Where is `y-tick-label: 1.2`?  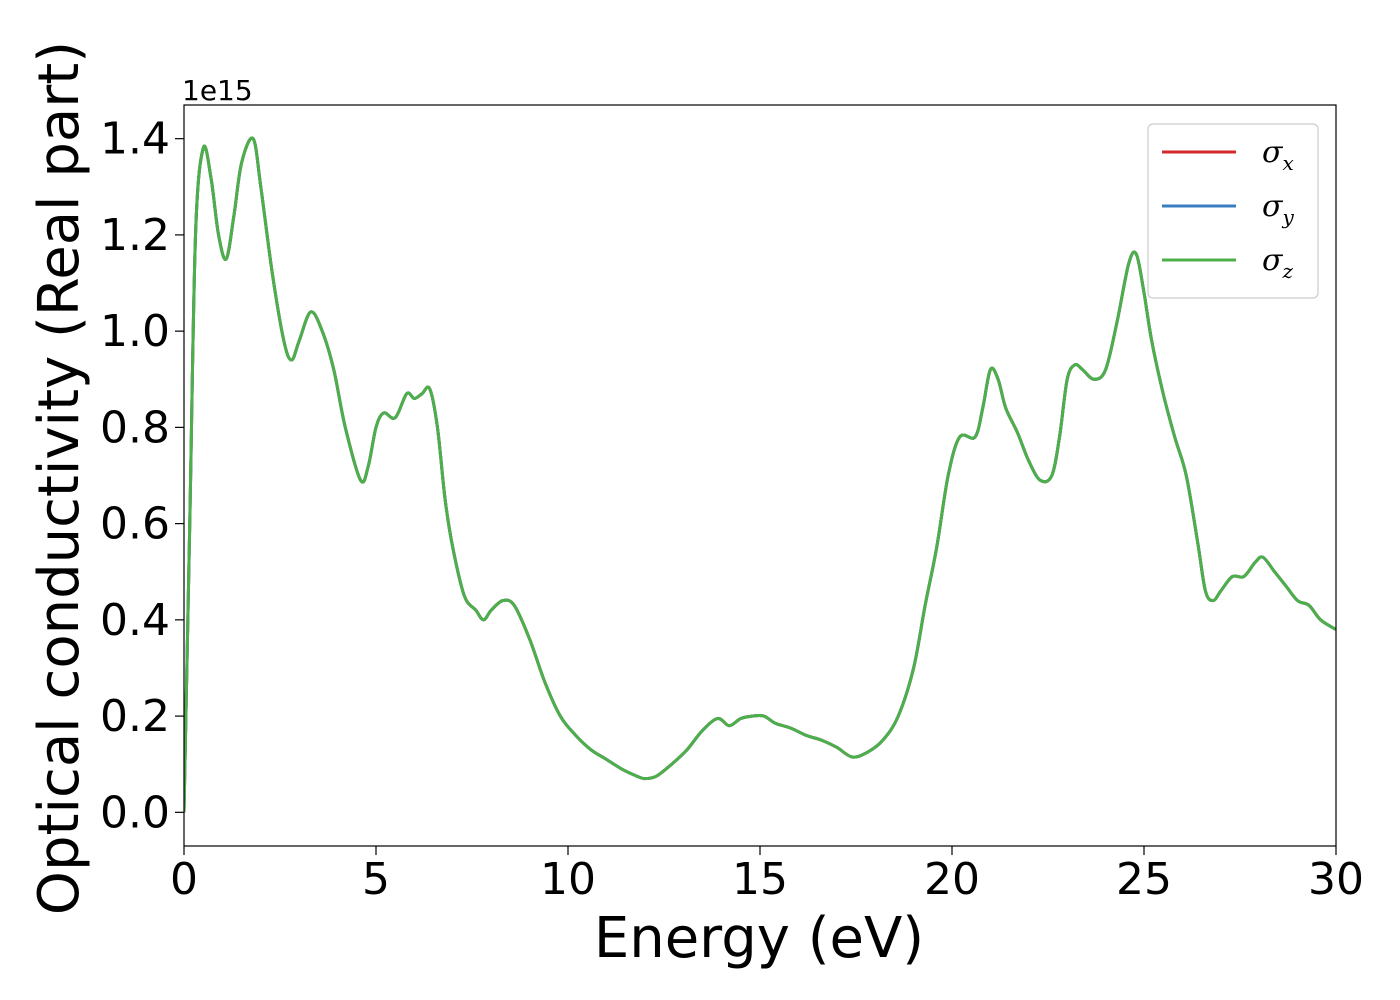
y-tick-label: 1.2 is located at coordinates (135, 235).